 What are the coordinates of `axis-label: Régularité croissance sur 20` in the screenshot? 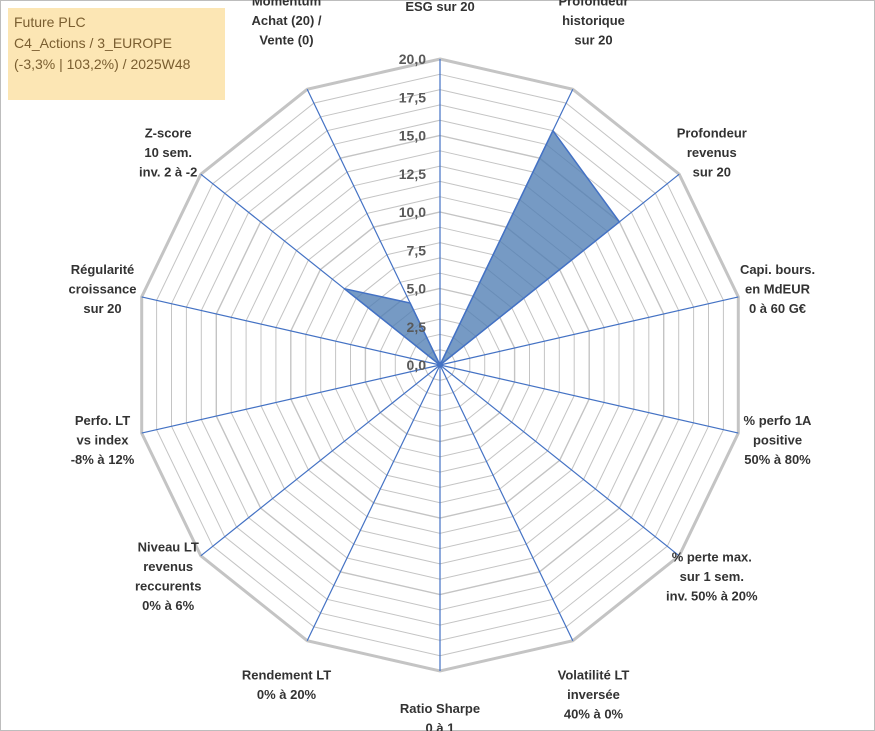 It's located at (103, 289).